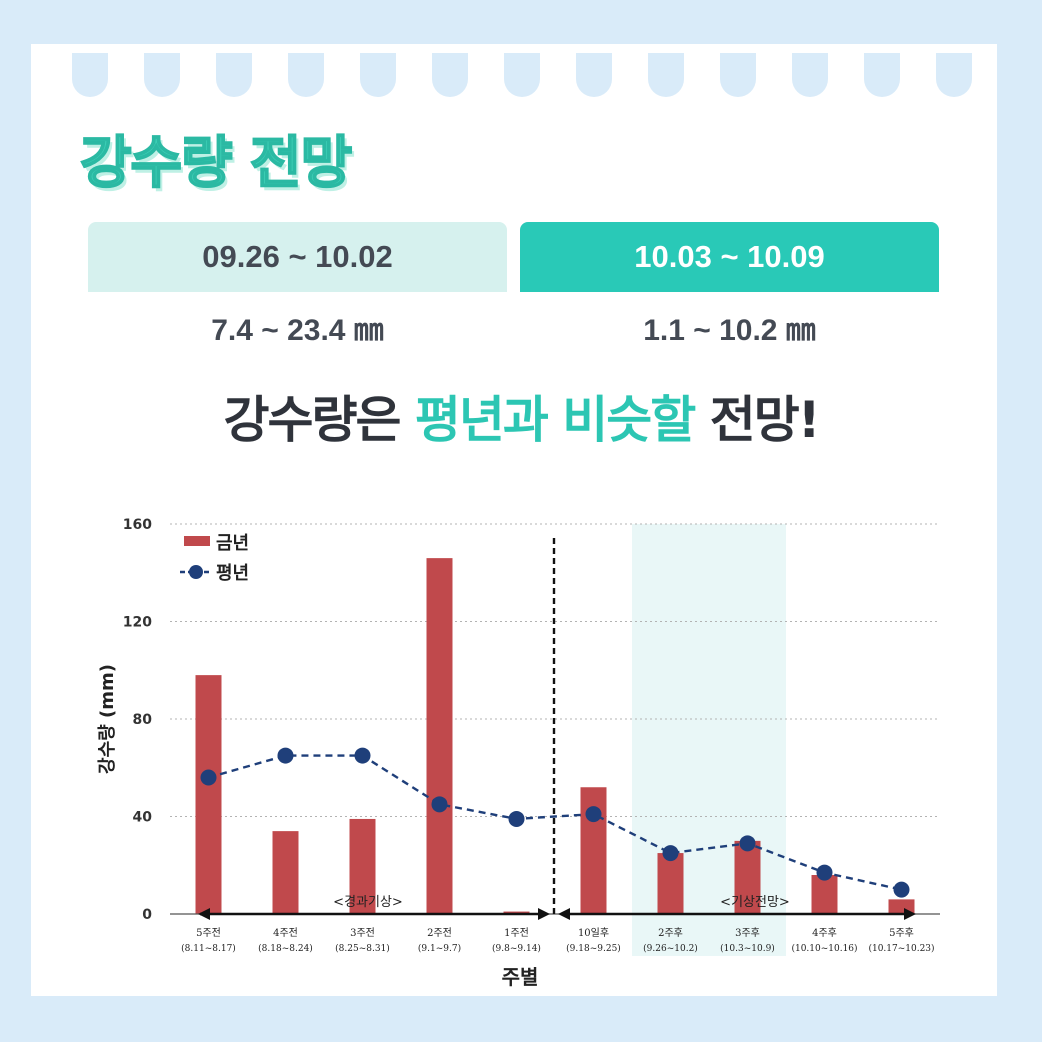  Describe the element at coordinates (319, 420) in the screenshot. I see `headline-part1: 강수량은` at that location.